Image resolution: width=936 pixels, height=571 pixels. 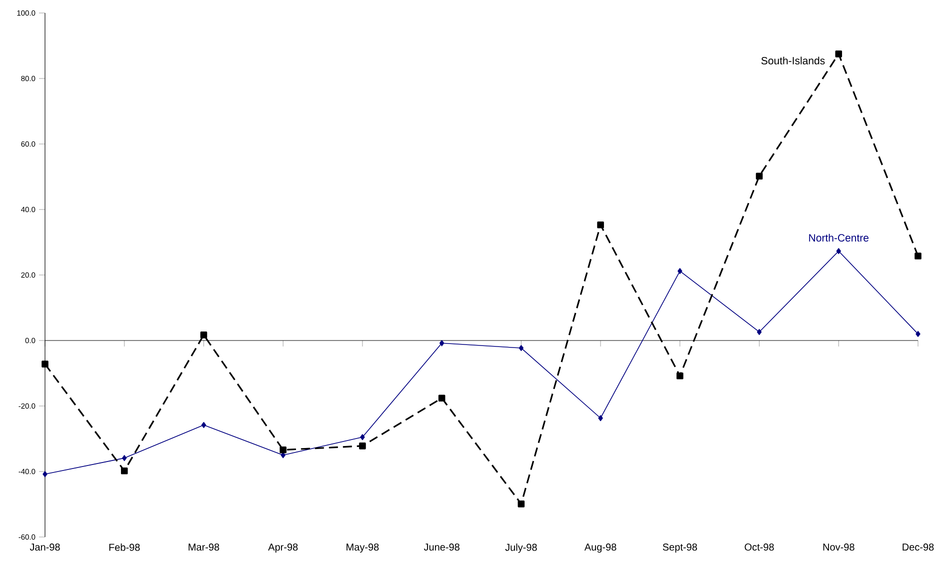 I want to click on series-label: South-Islands, so click(x=793, y=60).